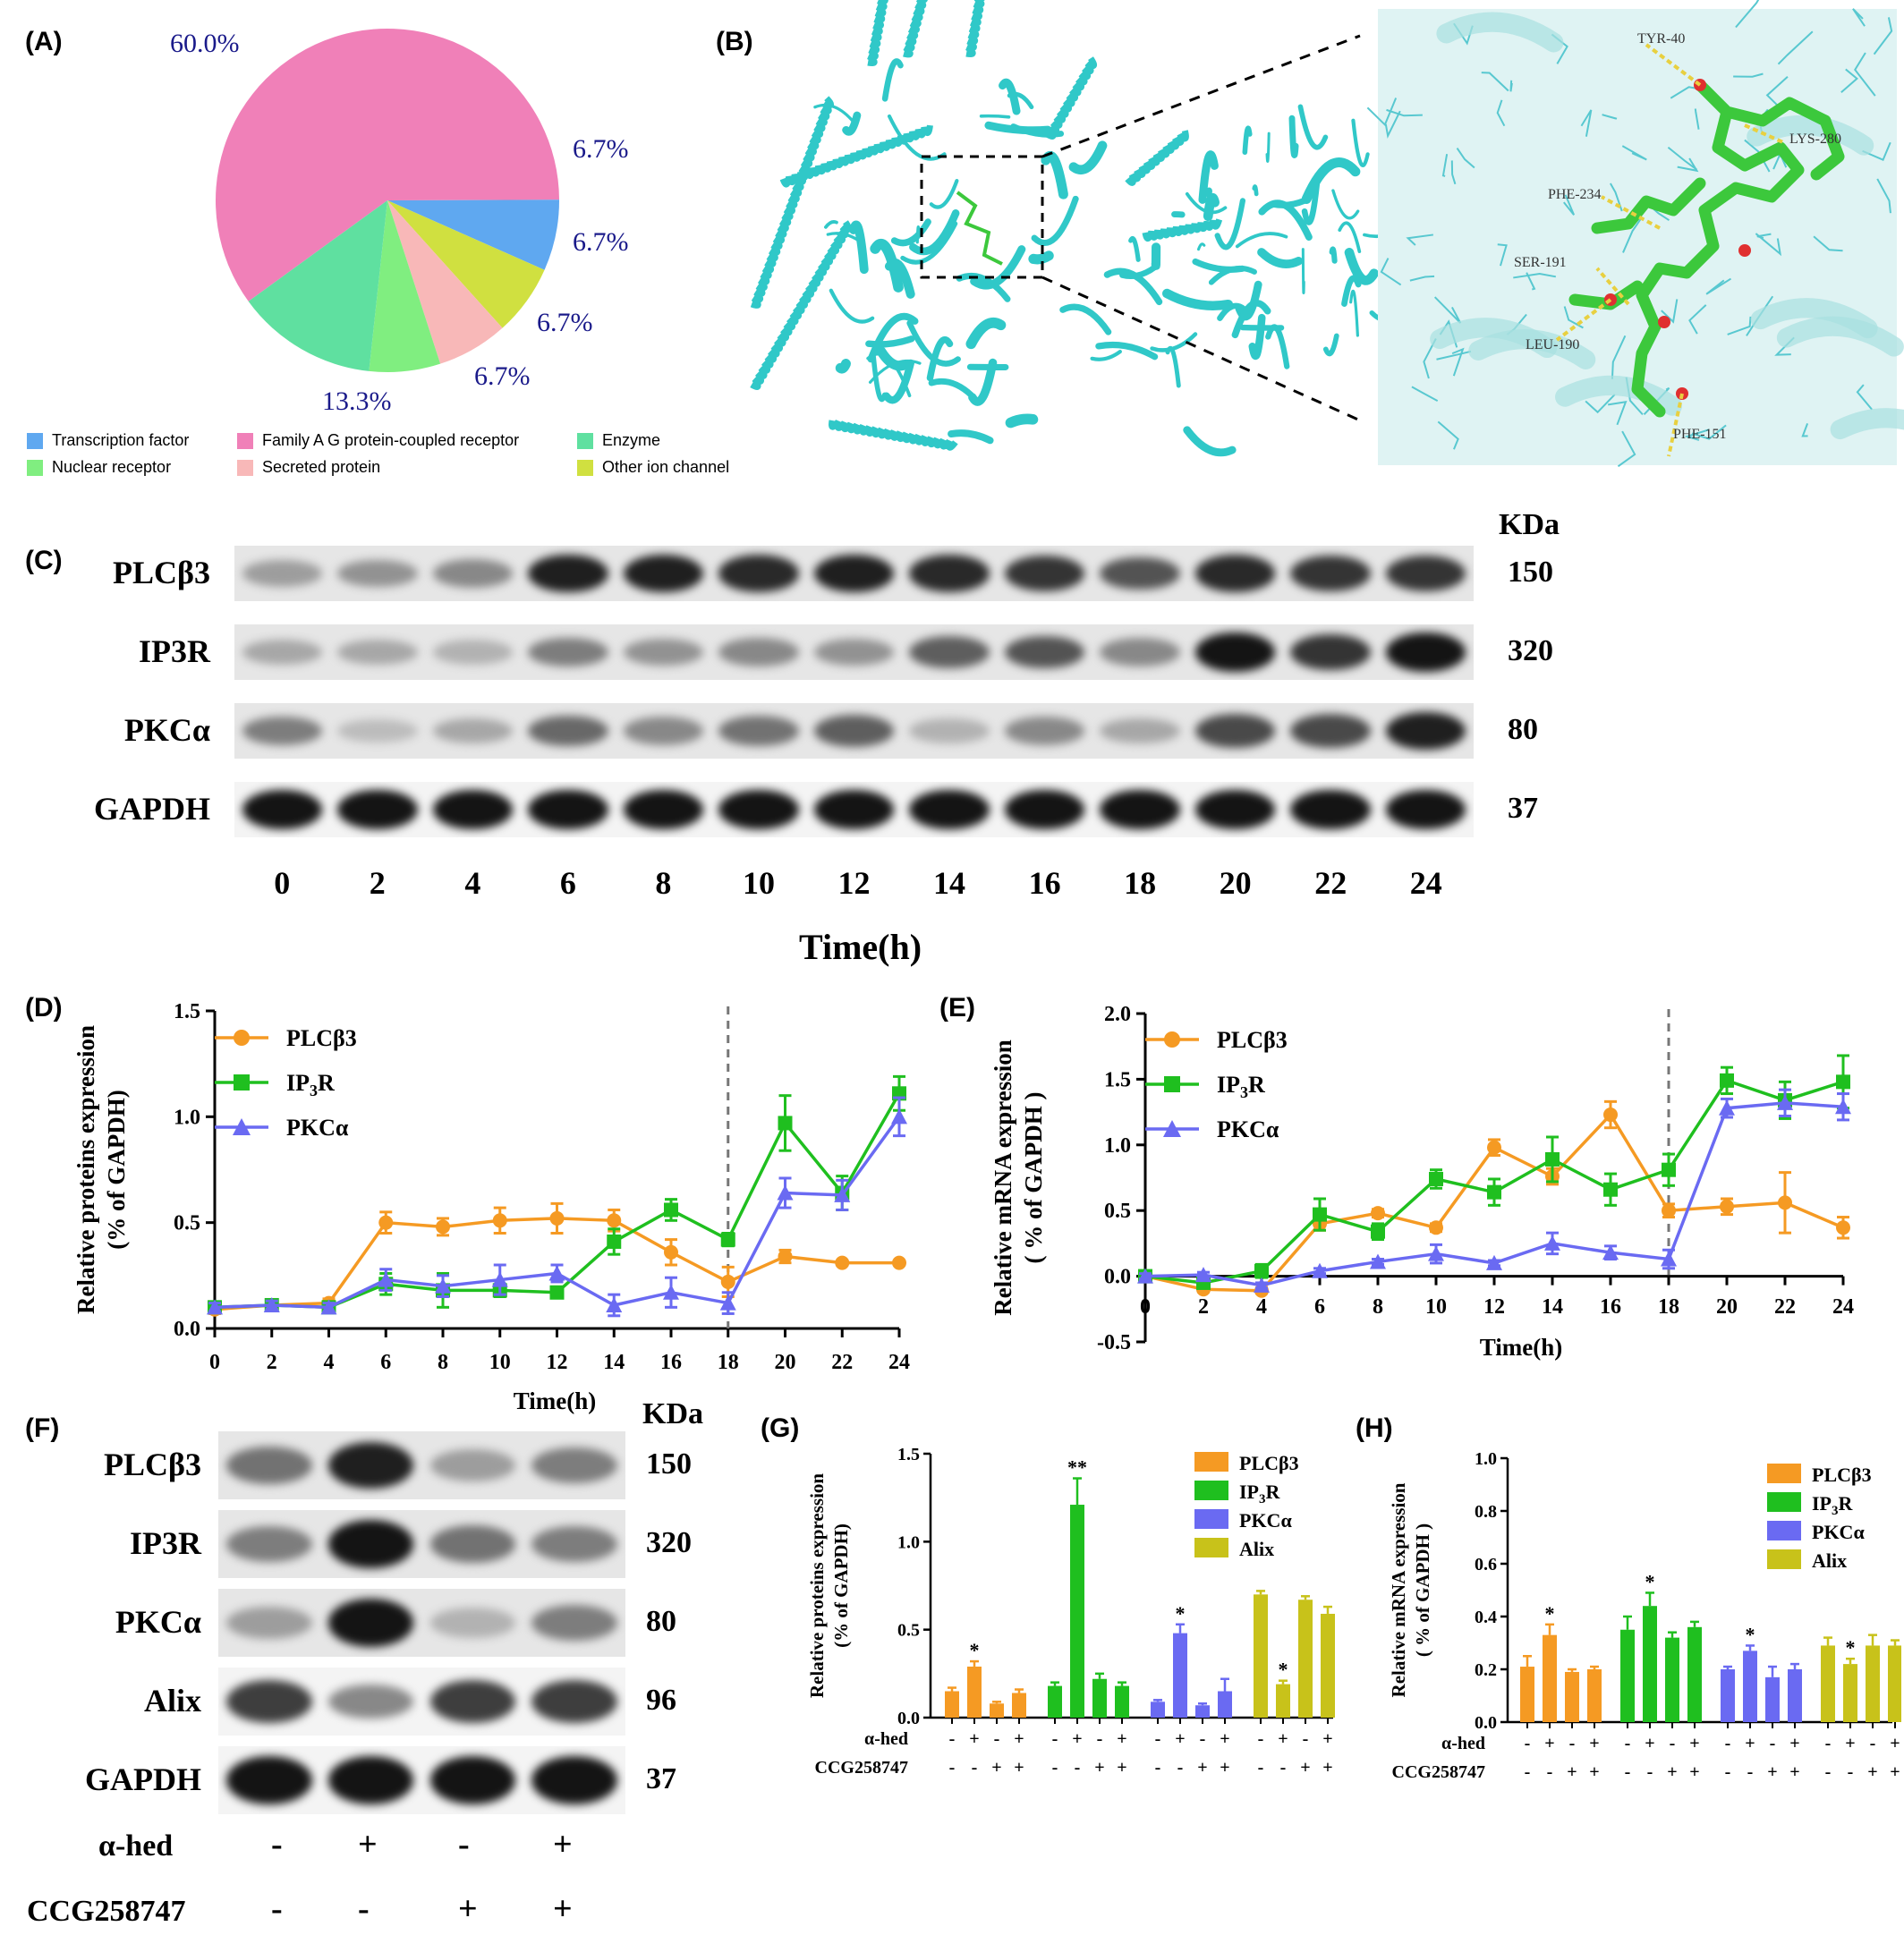 The height and width of the screenshot is (1935, 1904). I want to click on x-tick-label: 4, so click(329, 1362).